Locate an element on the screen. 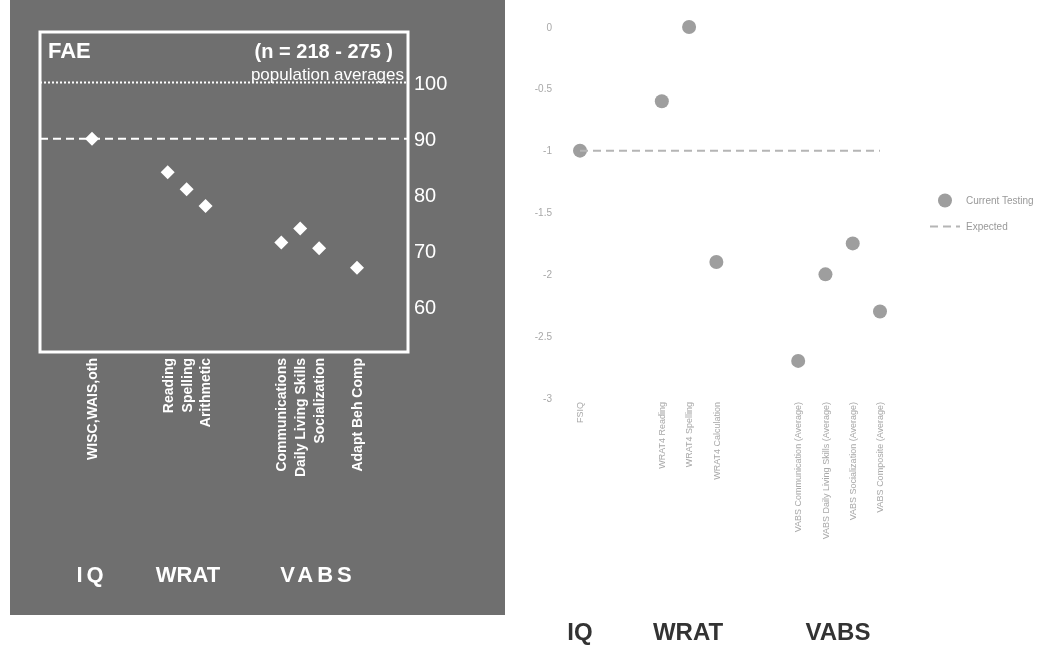  x-tick-label: WRAT4 Spelling is located at coordinates (689, 435).